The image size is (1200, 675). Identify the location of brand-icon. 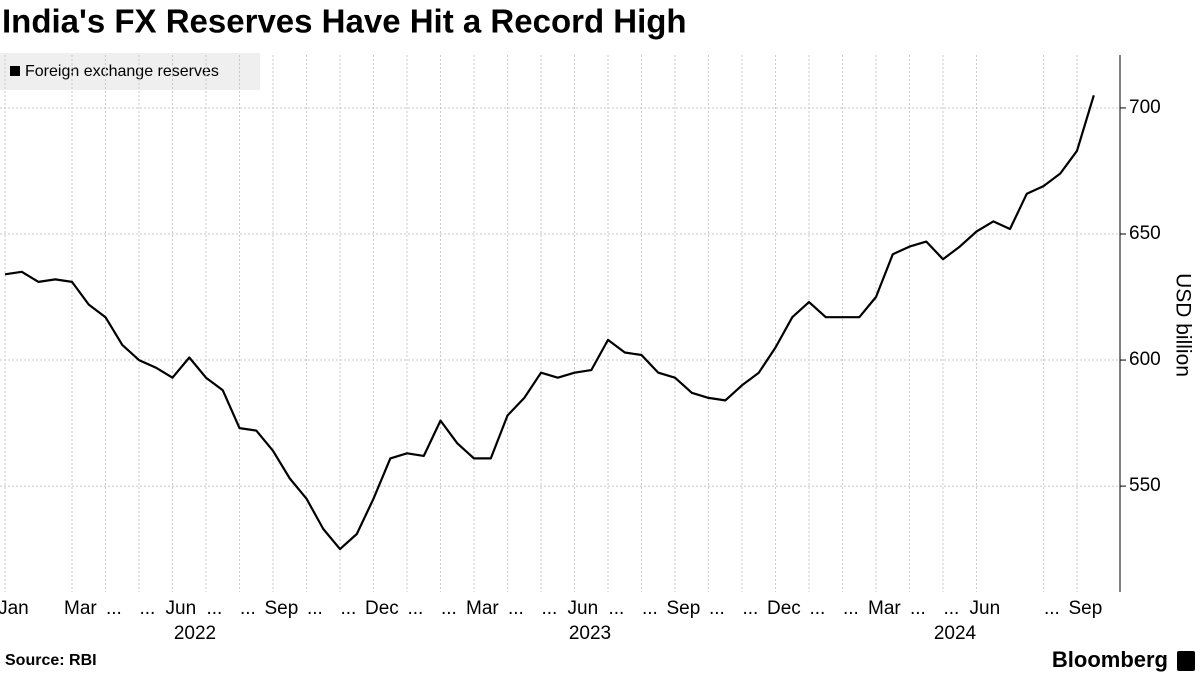
(1186, 661).